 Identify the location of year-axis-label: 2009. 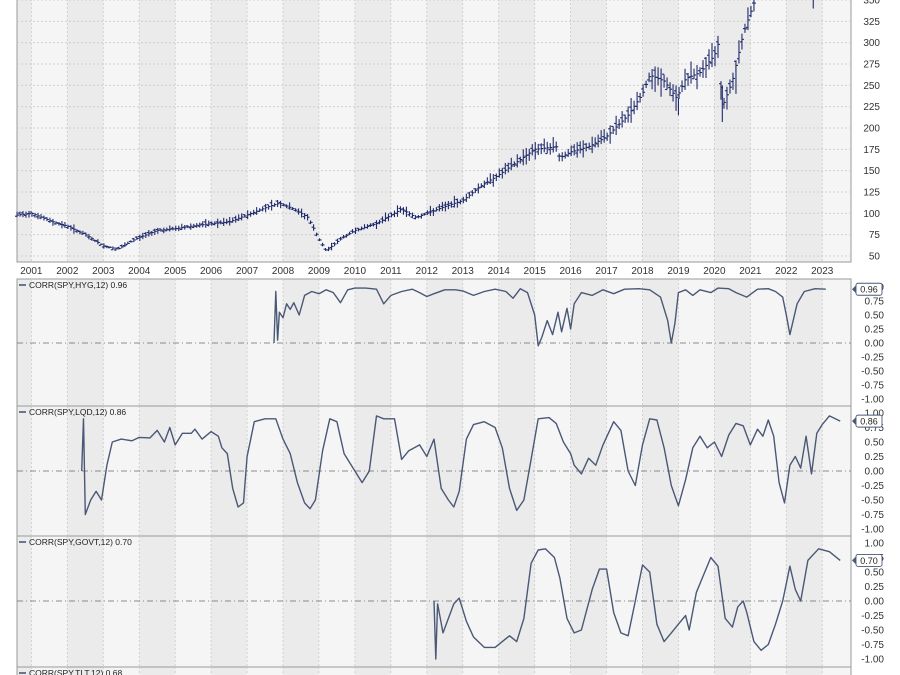
(319, 271).